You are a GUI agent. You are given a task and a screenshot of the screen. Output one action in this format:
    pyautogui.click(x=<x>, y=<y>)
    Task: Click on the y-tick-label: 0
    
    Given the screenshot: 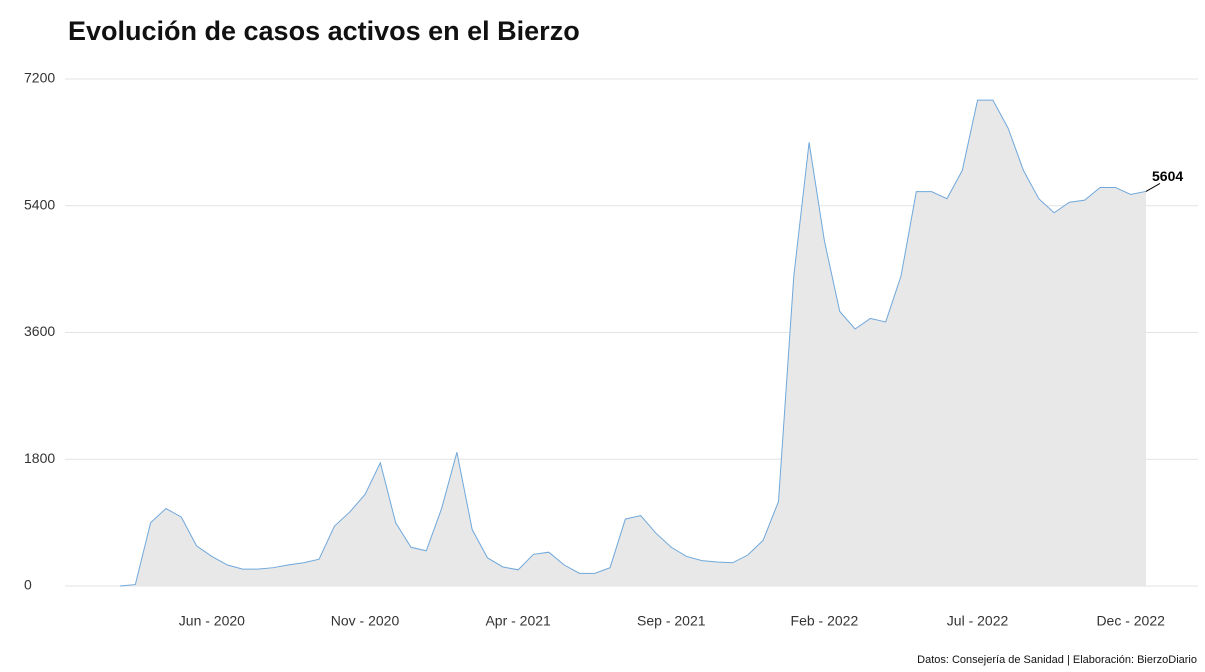 What is the action you would take?
    pyautogui.click(x=28, y=585)
    